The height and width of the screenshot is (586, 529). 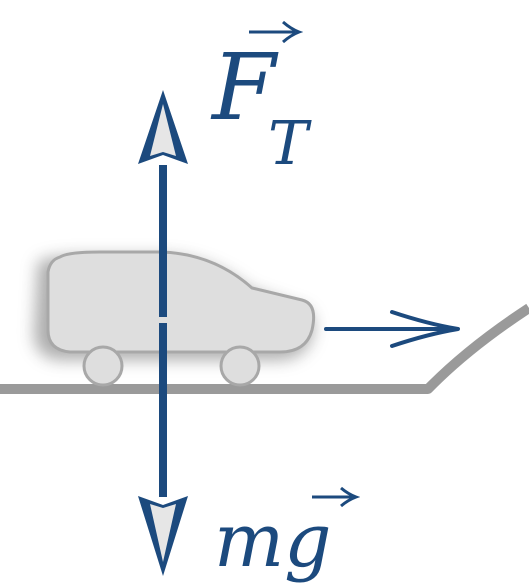 I want to click on car-rear-wheel, so click(x=103, y=366).